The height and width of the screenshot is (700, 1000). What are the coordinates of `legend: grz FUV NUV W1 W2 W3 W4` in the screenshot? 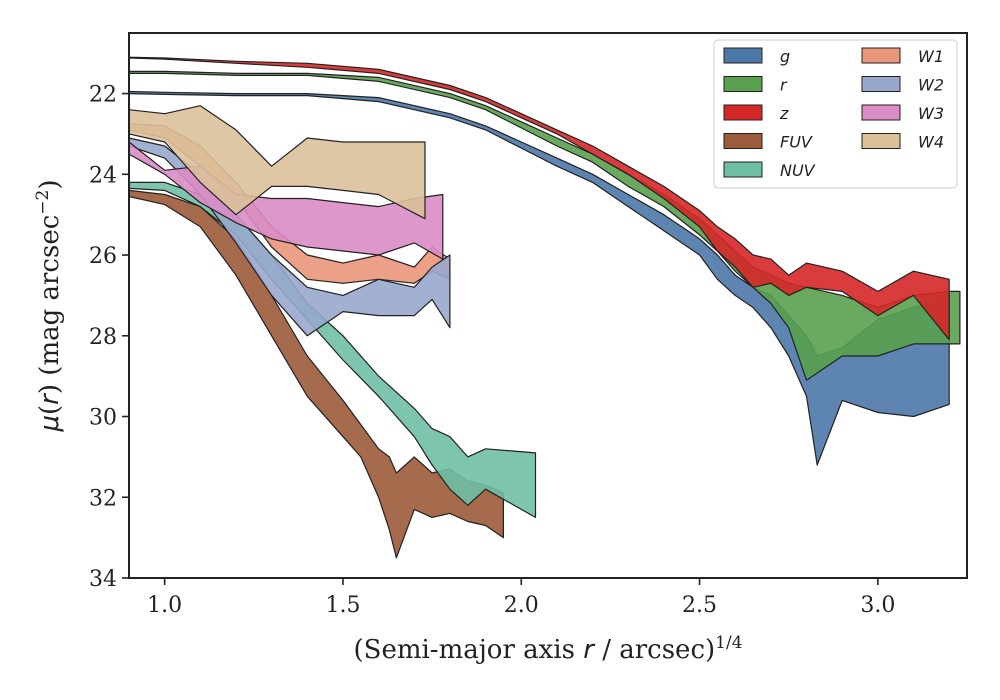 It's located at (835, 114).